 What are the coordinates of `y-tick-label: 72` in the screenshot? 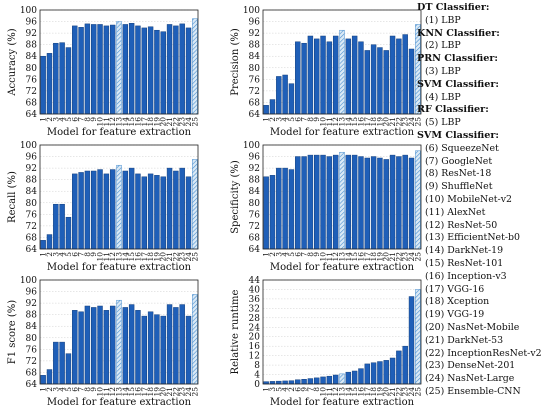 It's located at (31, 92).